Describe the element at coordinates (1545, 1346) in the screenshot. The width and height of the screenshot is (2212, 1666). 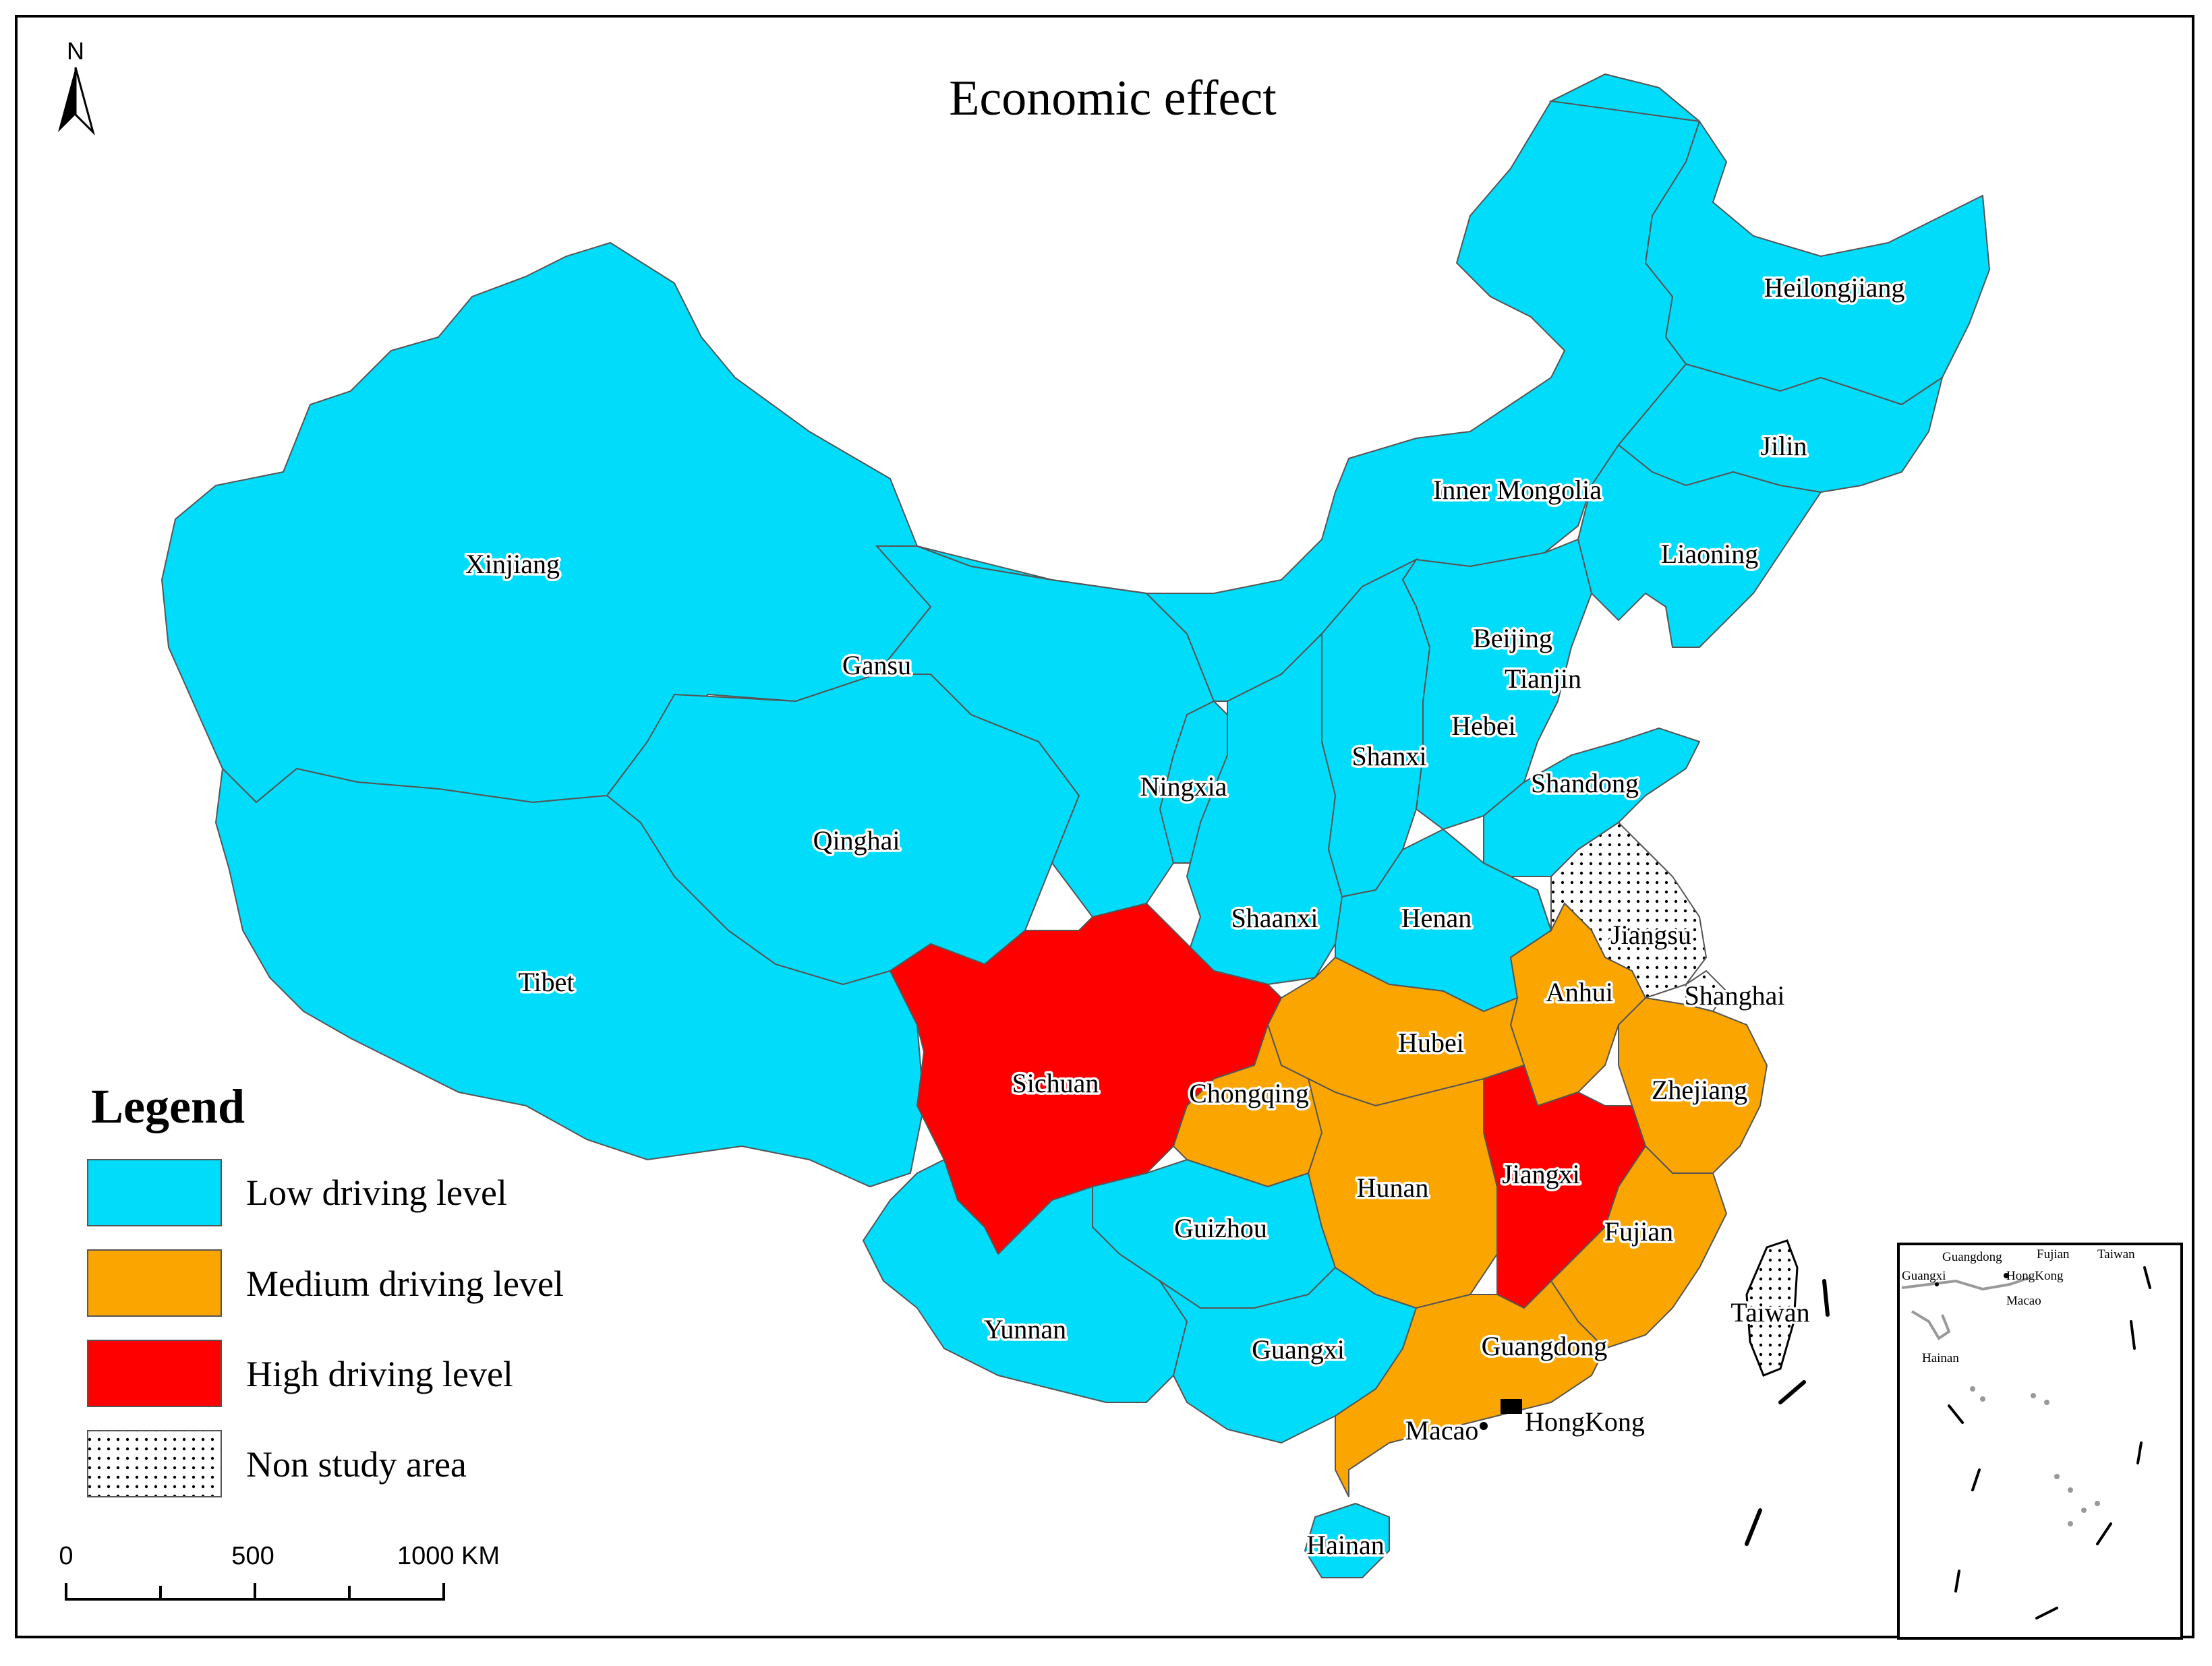
I see `province-label-guangdong: Guangdong` at that location.